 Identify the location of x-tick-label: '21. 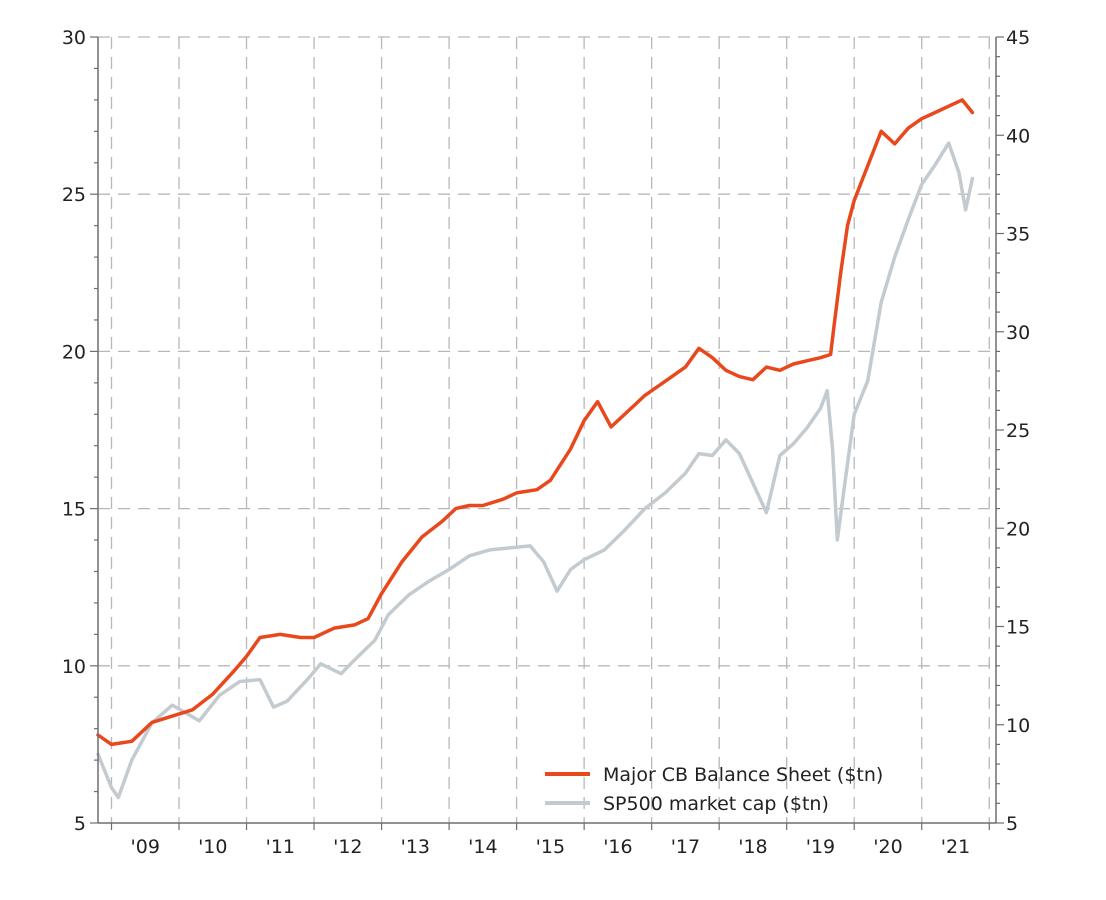
(955, 847).